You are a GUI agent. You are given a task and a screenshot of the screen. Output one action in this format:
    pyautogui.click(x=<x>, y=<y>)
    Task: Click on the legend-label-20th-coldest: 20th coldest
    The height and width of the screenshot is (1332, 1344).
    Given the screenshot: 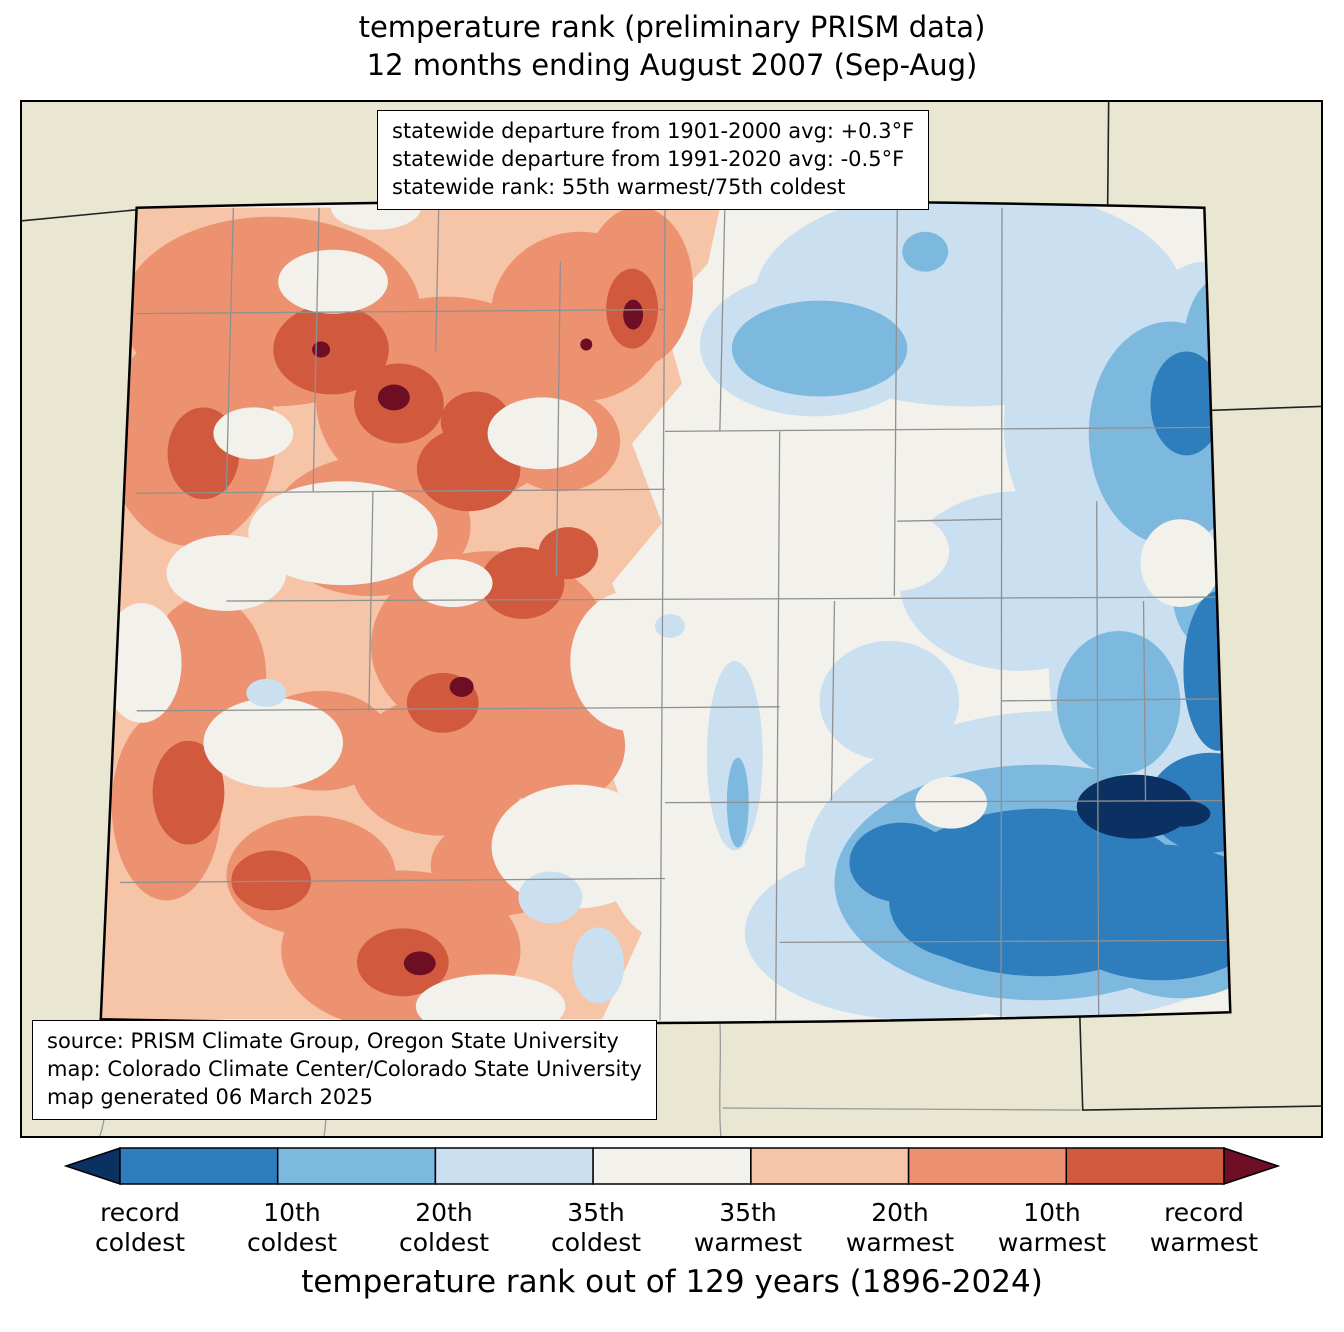 What is the action you would take?
    pyautogui.click(x=444, y=1227)
    